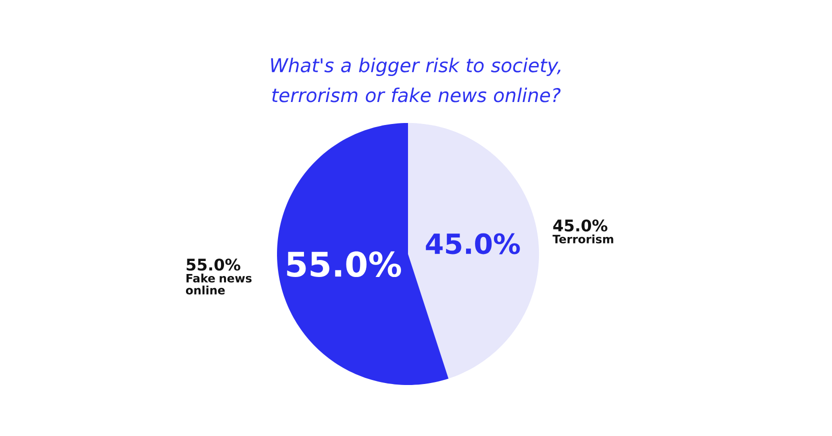 The height and width of the screenshot is (436, 832). I want to click on chart-title: What's a bigger risk to society, terrorism or fake news online?, so click(416, 80).